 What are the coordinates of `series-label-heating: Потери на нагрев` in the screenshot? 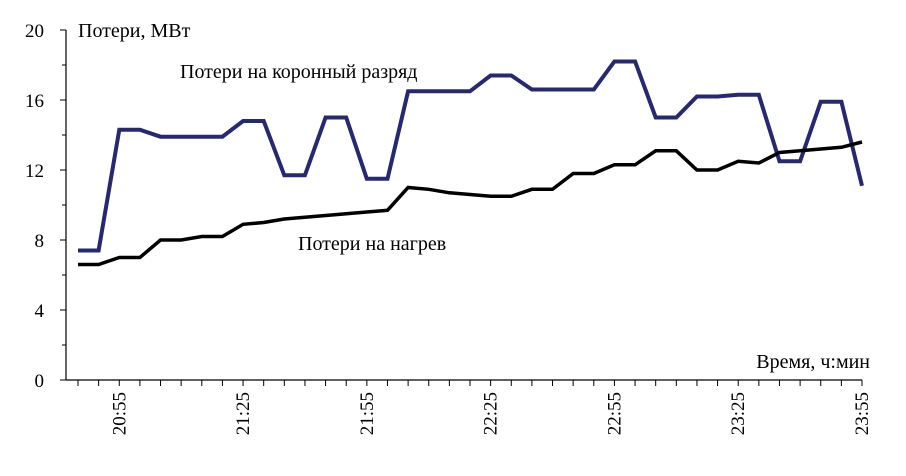 It's located at (372, 244).